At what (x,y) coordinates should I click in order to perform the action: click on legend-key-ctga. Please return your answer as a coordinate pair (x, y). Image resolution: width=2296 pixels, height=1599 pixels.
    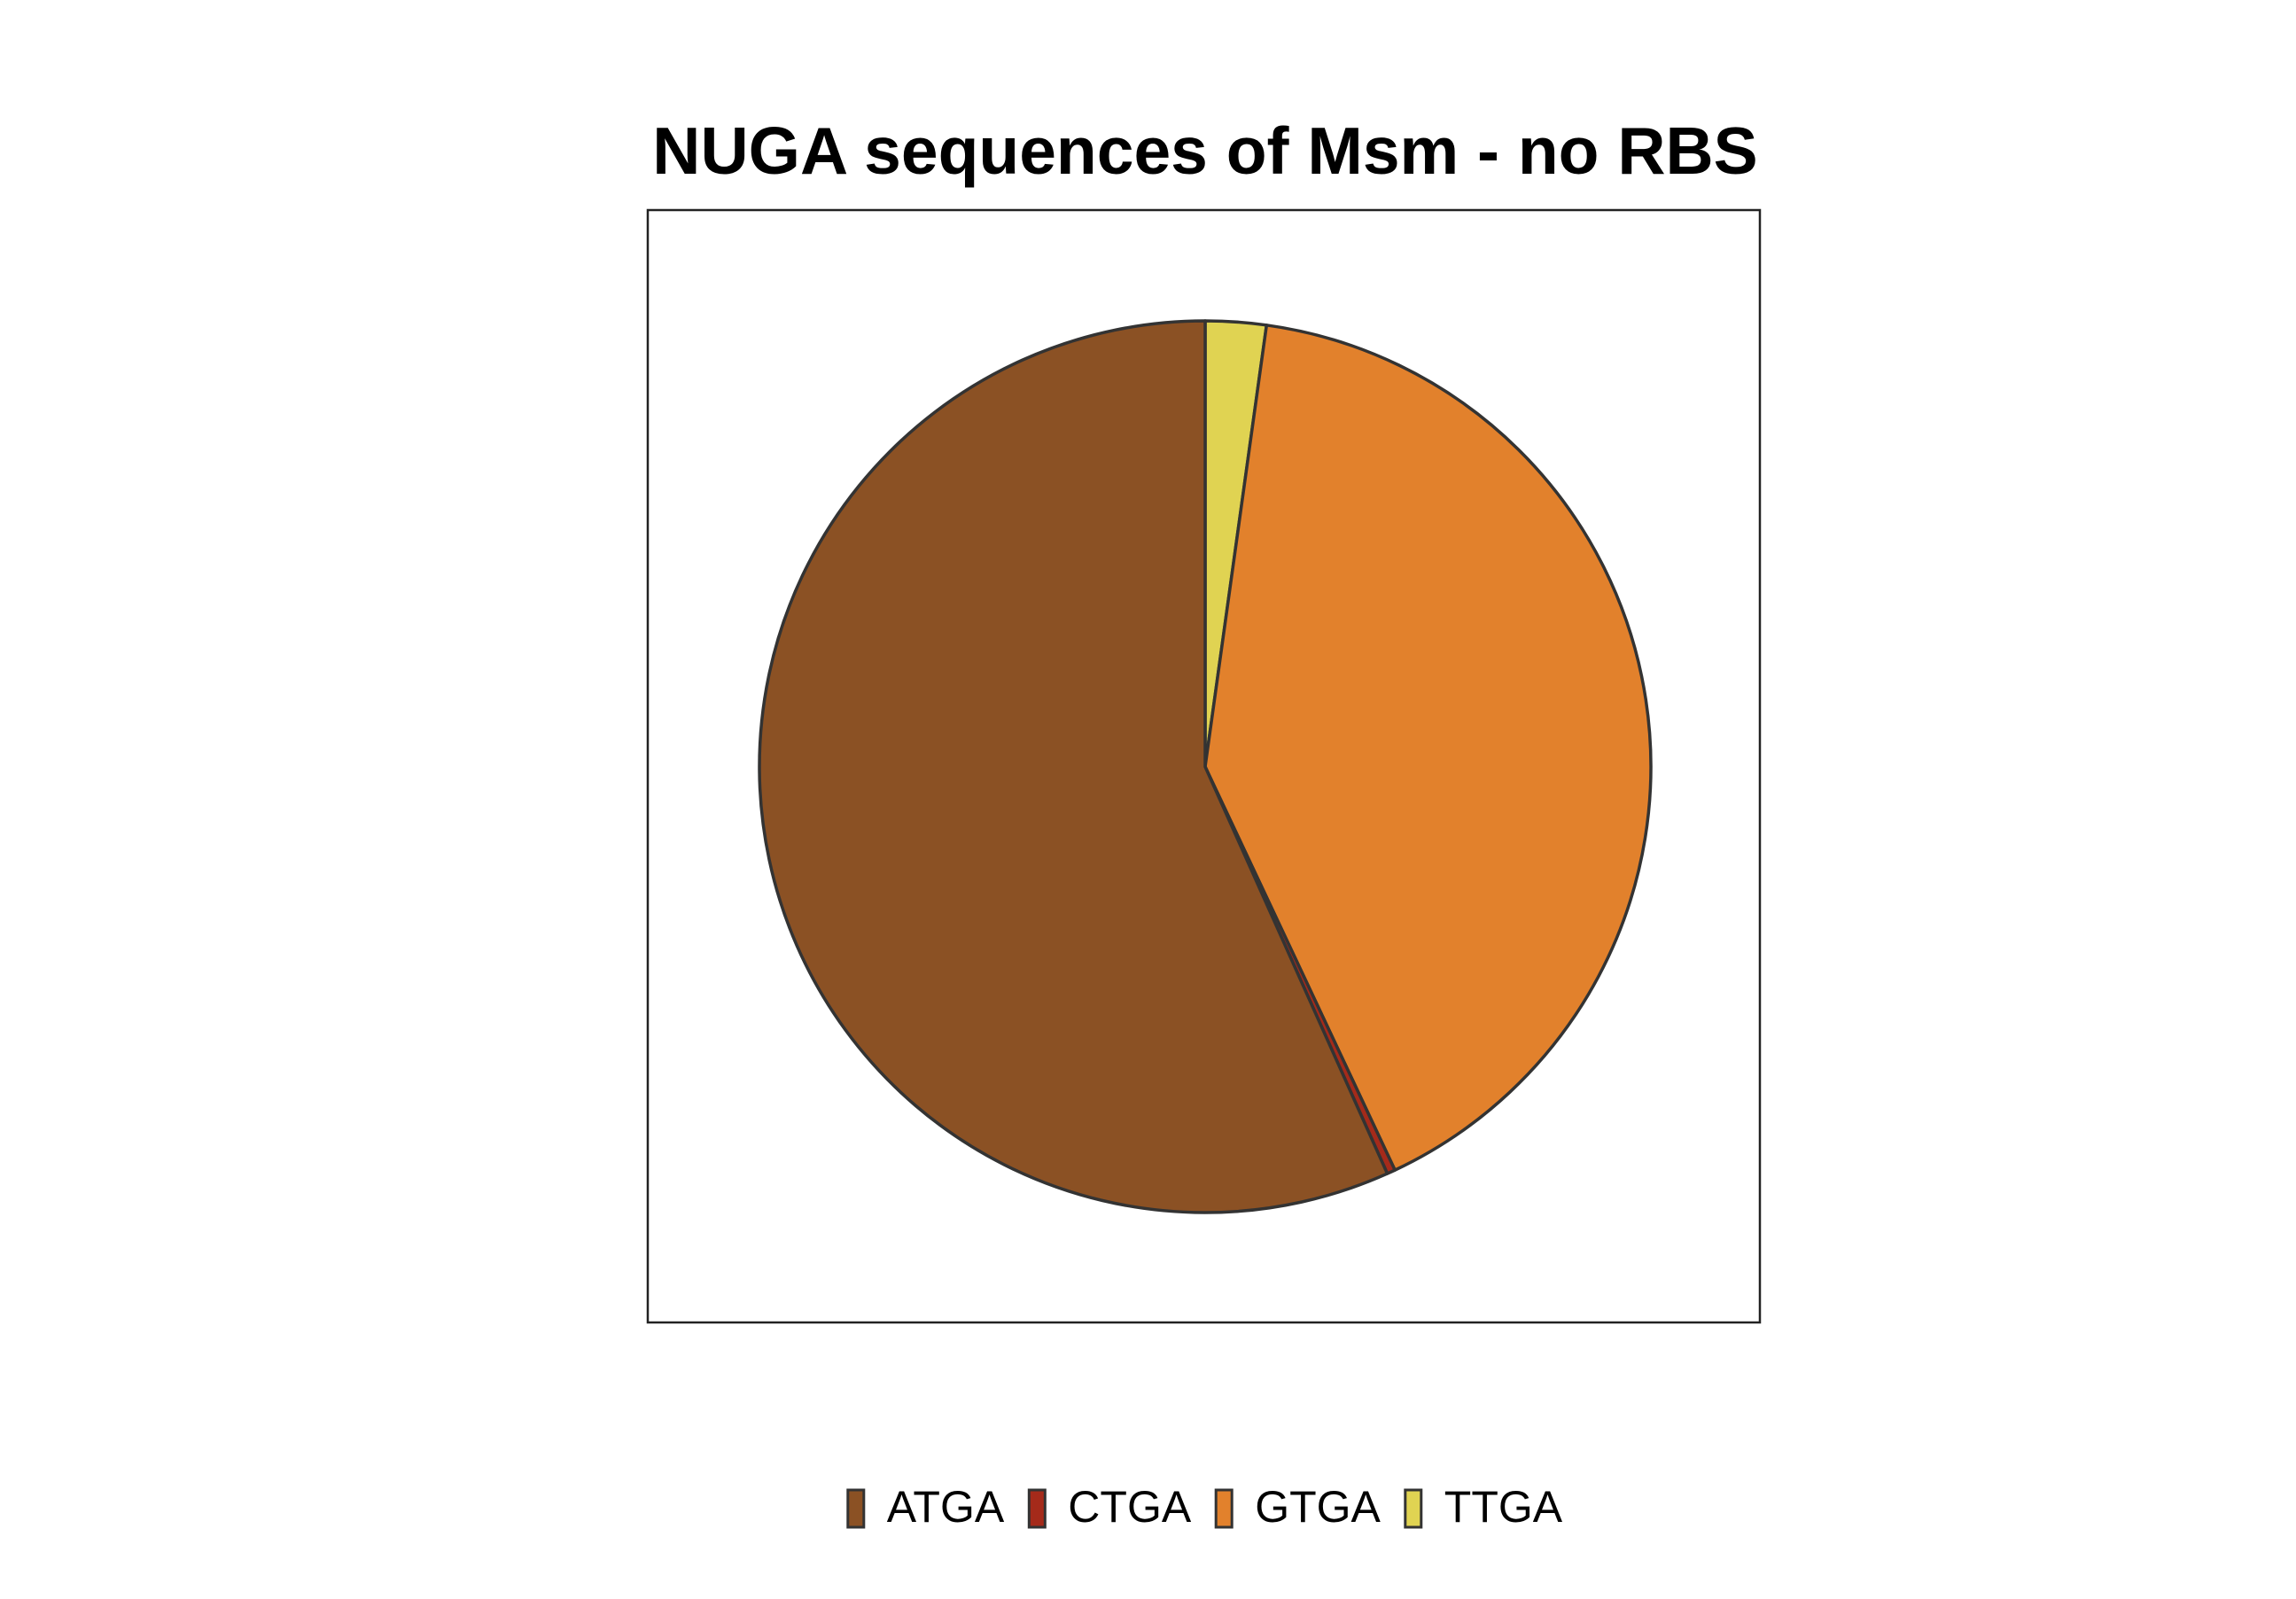
    Looking at the image, I should click on (1037, 1508).